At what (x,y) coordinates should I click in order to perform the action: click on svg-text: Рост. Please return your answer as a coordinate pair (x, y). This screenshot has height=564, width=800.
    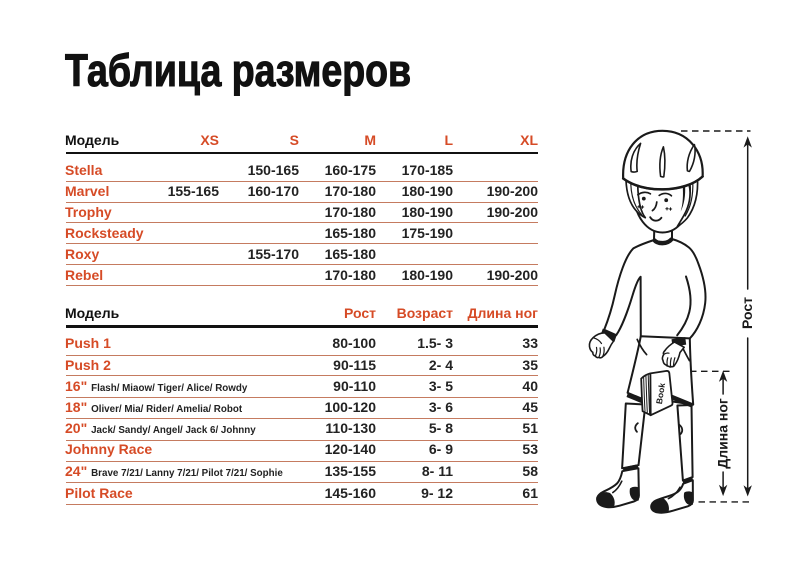
    Looking at the image, I should click on (747, 313).